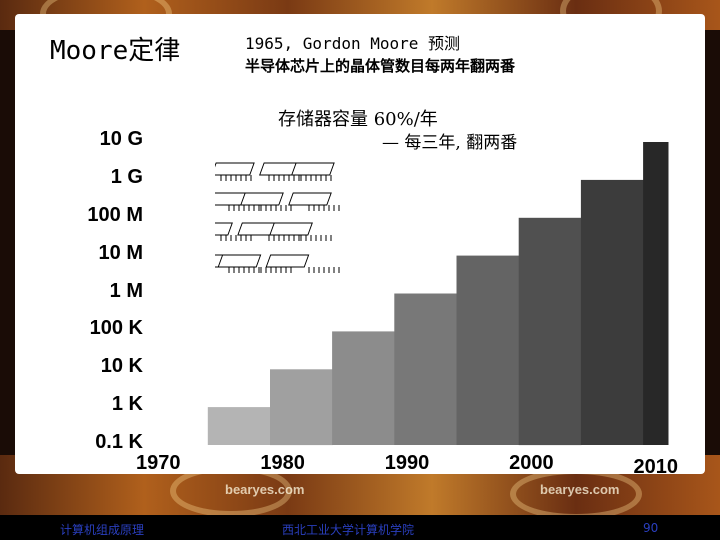  Describe the element at coordinates (358, 119) in the screenshot. I see `memory-capacity-annotation: 存储器容量 60%/年` at that location.